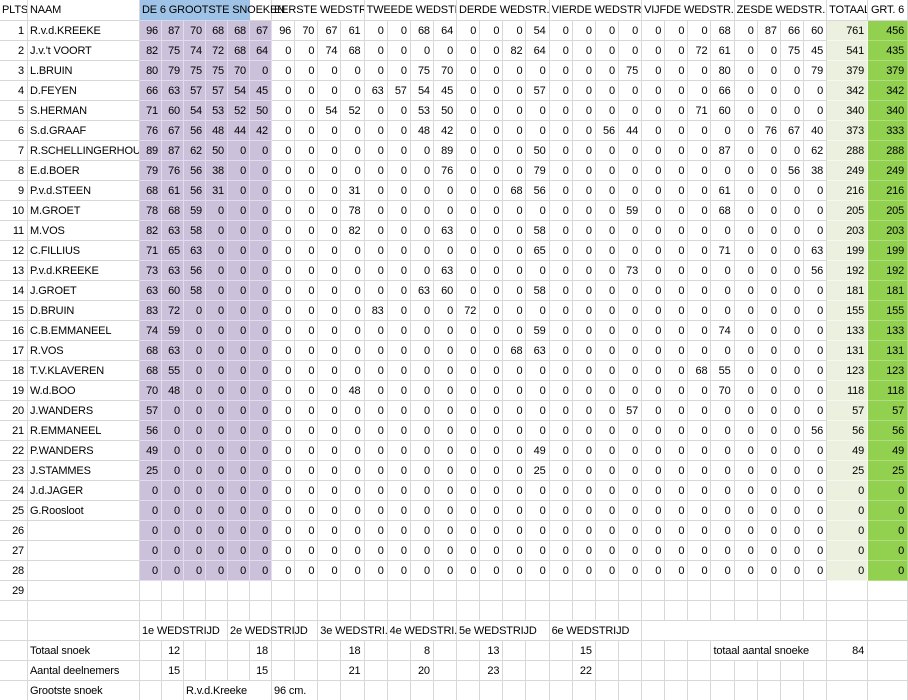 The height and width of the screenshot is (700, 908). Describe the element at coordinates (888, 31) in the screenshot. I see `grt6-cell: 456` at that location.